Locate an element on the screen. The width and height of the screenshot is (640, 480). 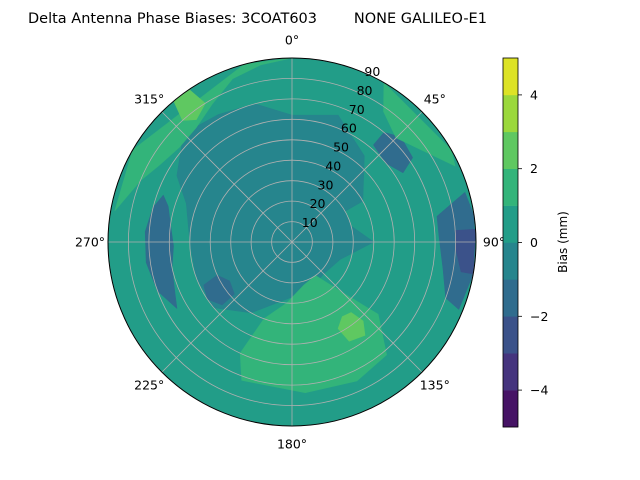
colorbar-tick-label: −4 is located at coordinates (539, 390).